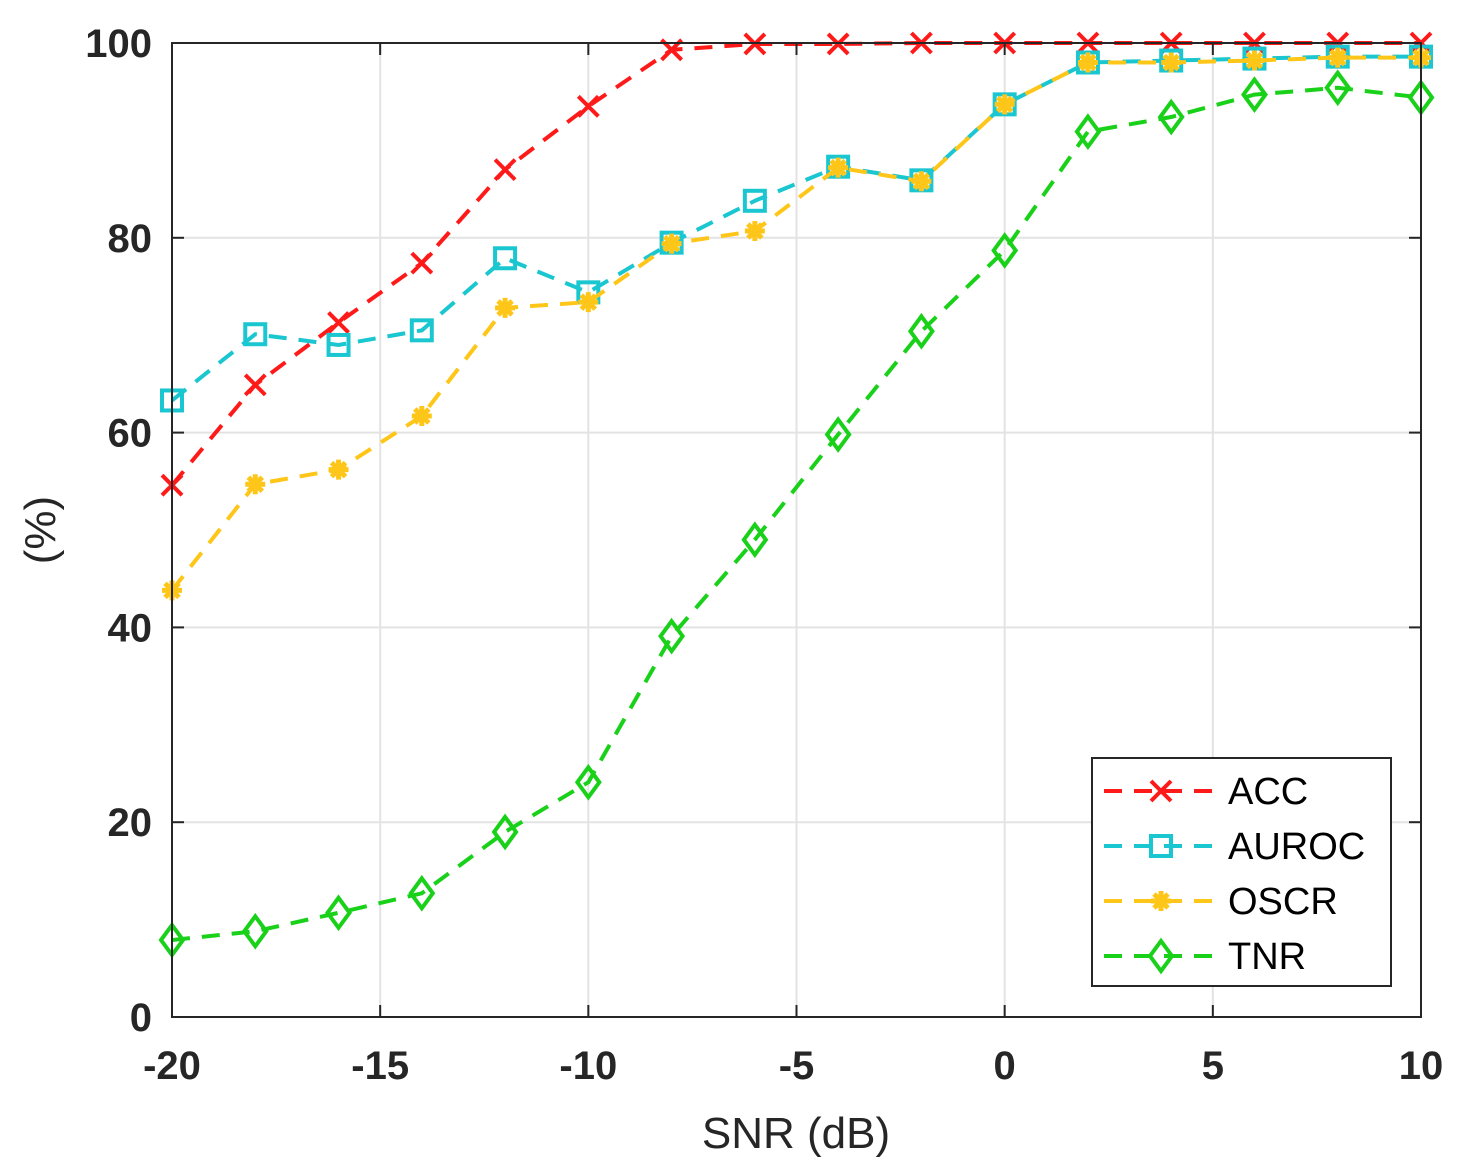 Image resolution: width=1463 pixels, height=1173 pixels. What do you see at coordinates (1005, 1066) in the screenshot?
I see `x-tick-label: 0` at bounding box center [1005, 1066].